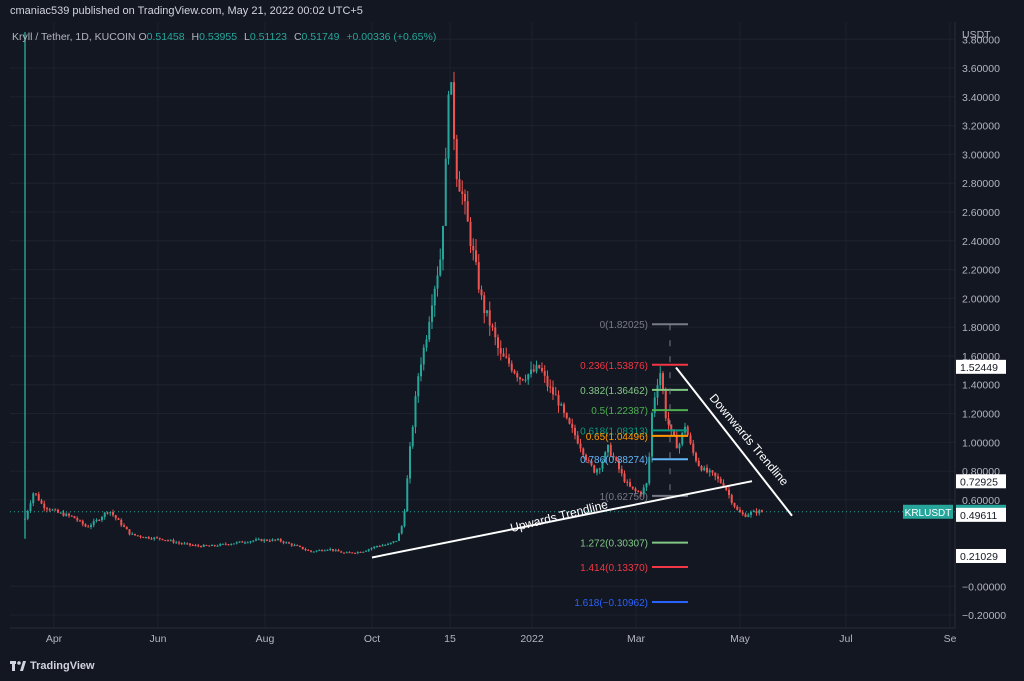 This screenshot has width=1024, height=681. I want to click on upwards-trendline, so click(562, 519).